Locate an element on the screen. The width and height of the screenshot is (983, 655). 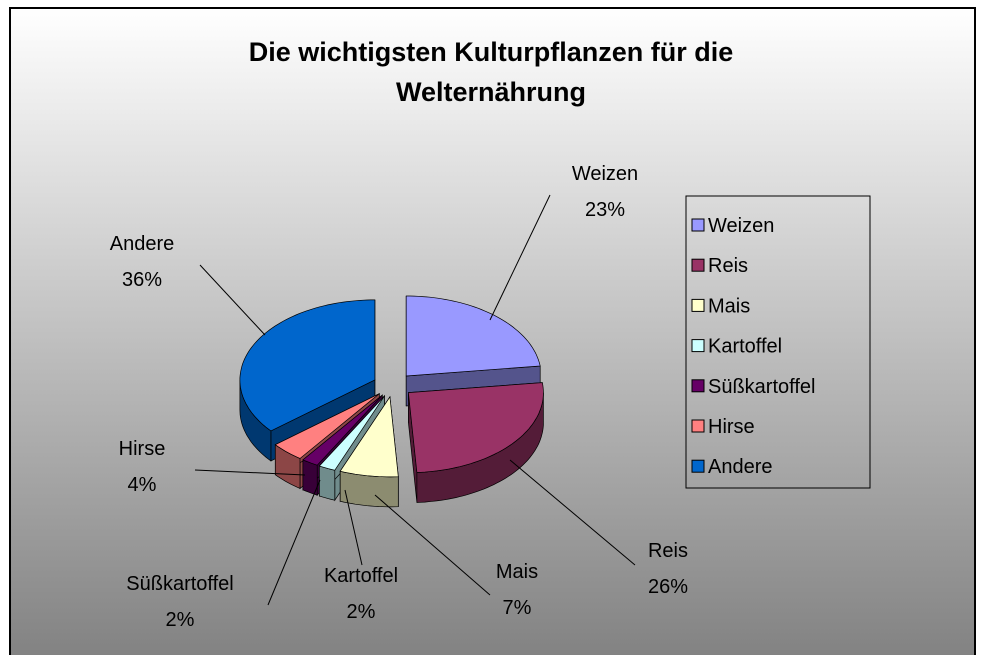
data-label: 23% is located at coordinates (605, 210).